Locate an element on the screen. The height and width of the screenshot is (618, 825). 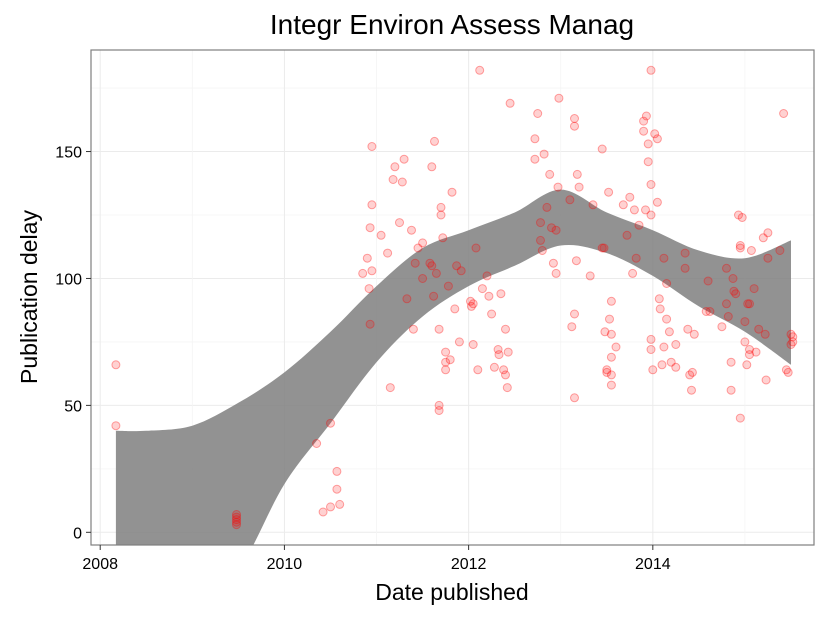
x-axis-title: Date published is located at coordinates (451, 592).